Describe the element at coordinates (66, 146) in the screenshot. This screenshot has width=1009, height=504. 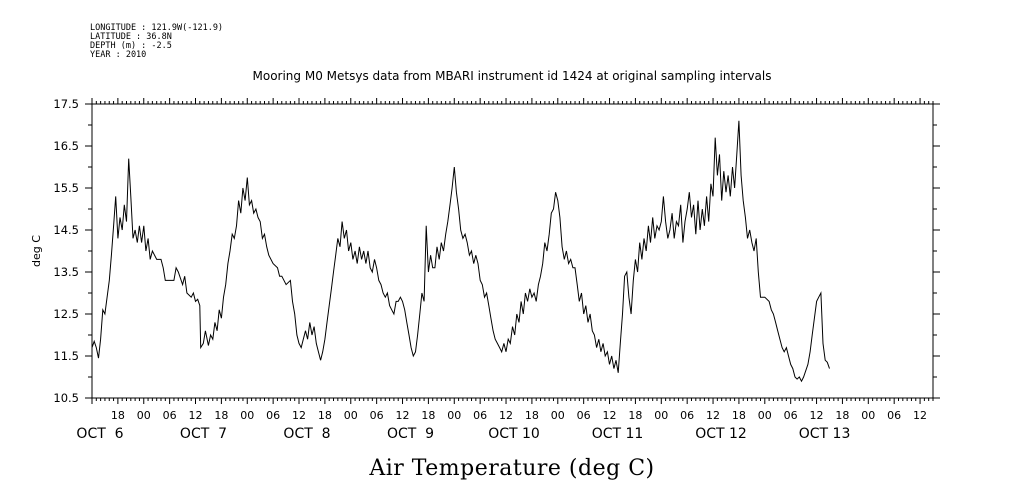
I see `y-tick-label: 16.5` at that location.